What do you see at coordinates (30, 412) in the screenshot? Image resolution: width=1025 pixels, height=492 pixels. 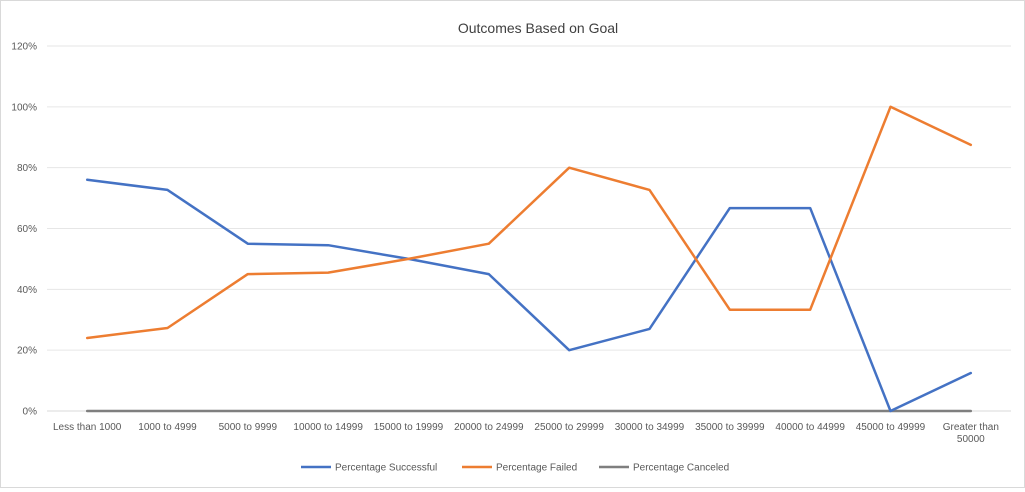 I see `y-tick-label: 0%` at bounding box center [30, 412].